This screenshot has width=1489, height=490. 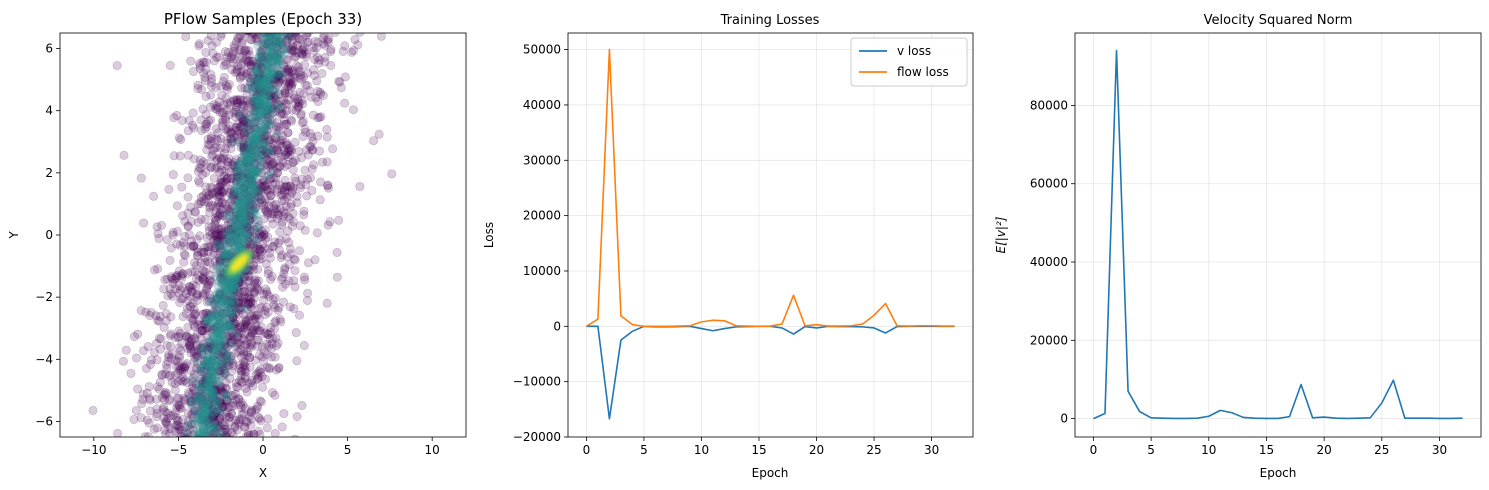 What do you see at coordinates (1049, 105) in the screenshot?
I see `y-tick-label: 80000` at bounding box center [1049, 105].